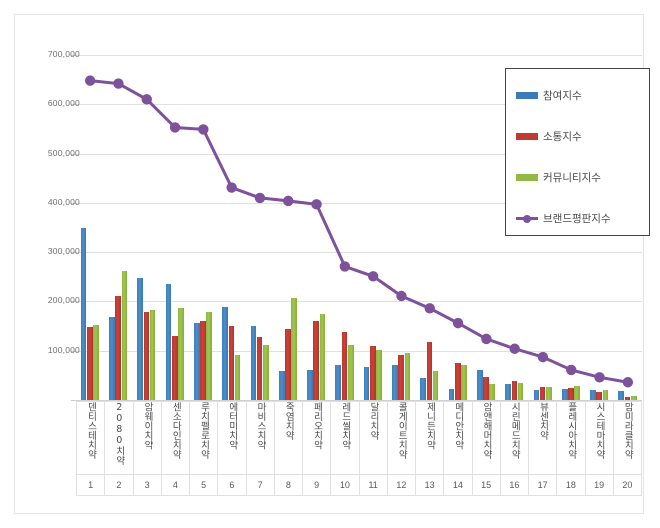 The height and width of the screenshot is (528, 660). Describe the element at coordinates (260, 485) in the screenshot. I see `x-axis-rank-label: 7` at that location.